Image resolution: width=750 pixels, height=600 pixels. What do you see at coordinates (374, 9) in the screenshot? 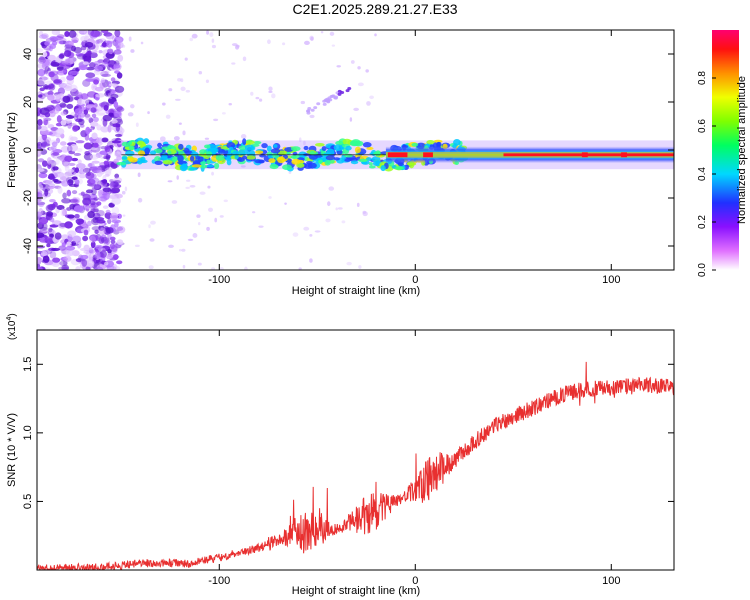
I see `chart-title: C2E1.2025.289.21.27.E33` at bounding box center [374, 9].